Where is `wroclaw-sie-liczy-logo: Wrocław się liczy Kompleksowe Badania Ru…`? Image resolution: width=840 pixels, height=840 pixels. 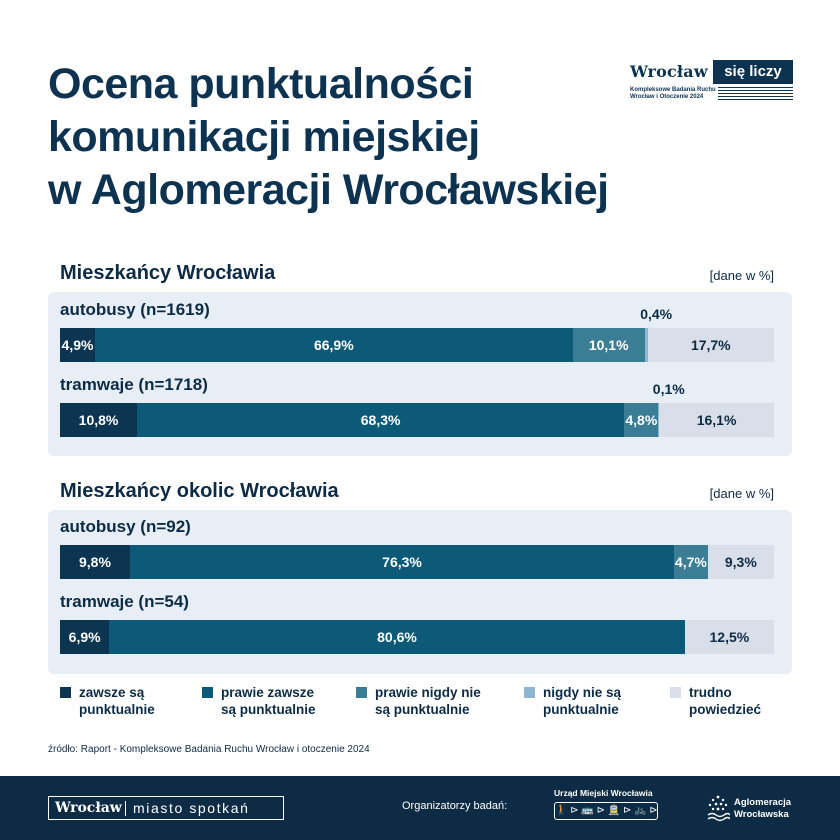 wroclaw-sie-liczy-logo: Wrocław się liczy Kompleksowe Badania Ru… is located at coordinates (711, 82).